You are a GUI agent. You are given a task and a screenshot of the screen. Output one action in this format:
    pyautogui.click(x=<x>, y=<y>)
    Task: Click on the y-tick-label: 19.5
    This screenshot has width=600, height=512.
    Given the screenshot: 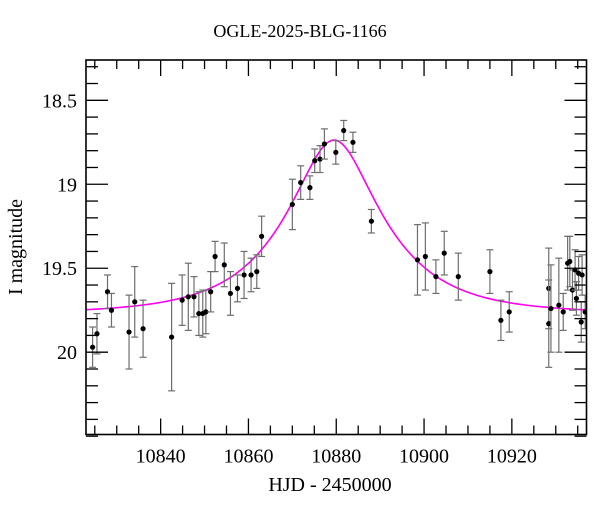 What is the action you would take?
    pyautogui.click(x=59, y=269)
    